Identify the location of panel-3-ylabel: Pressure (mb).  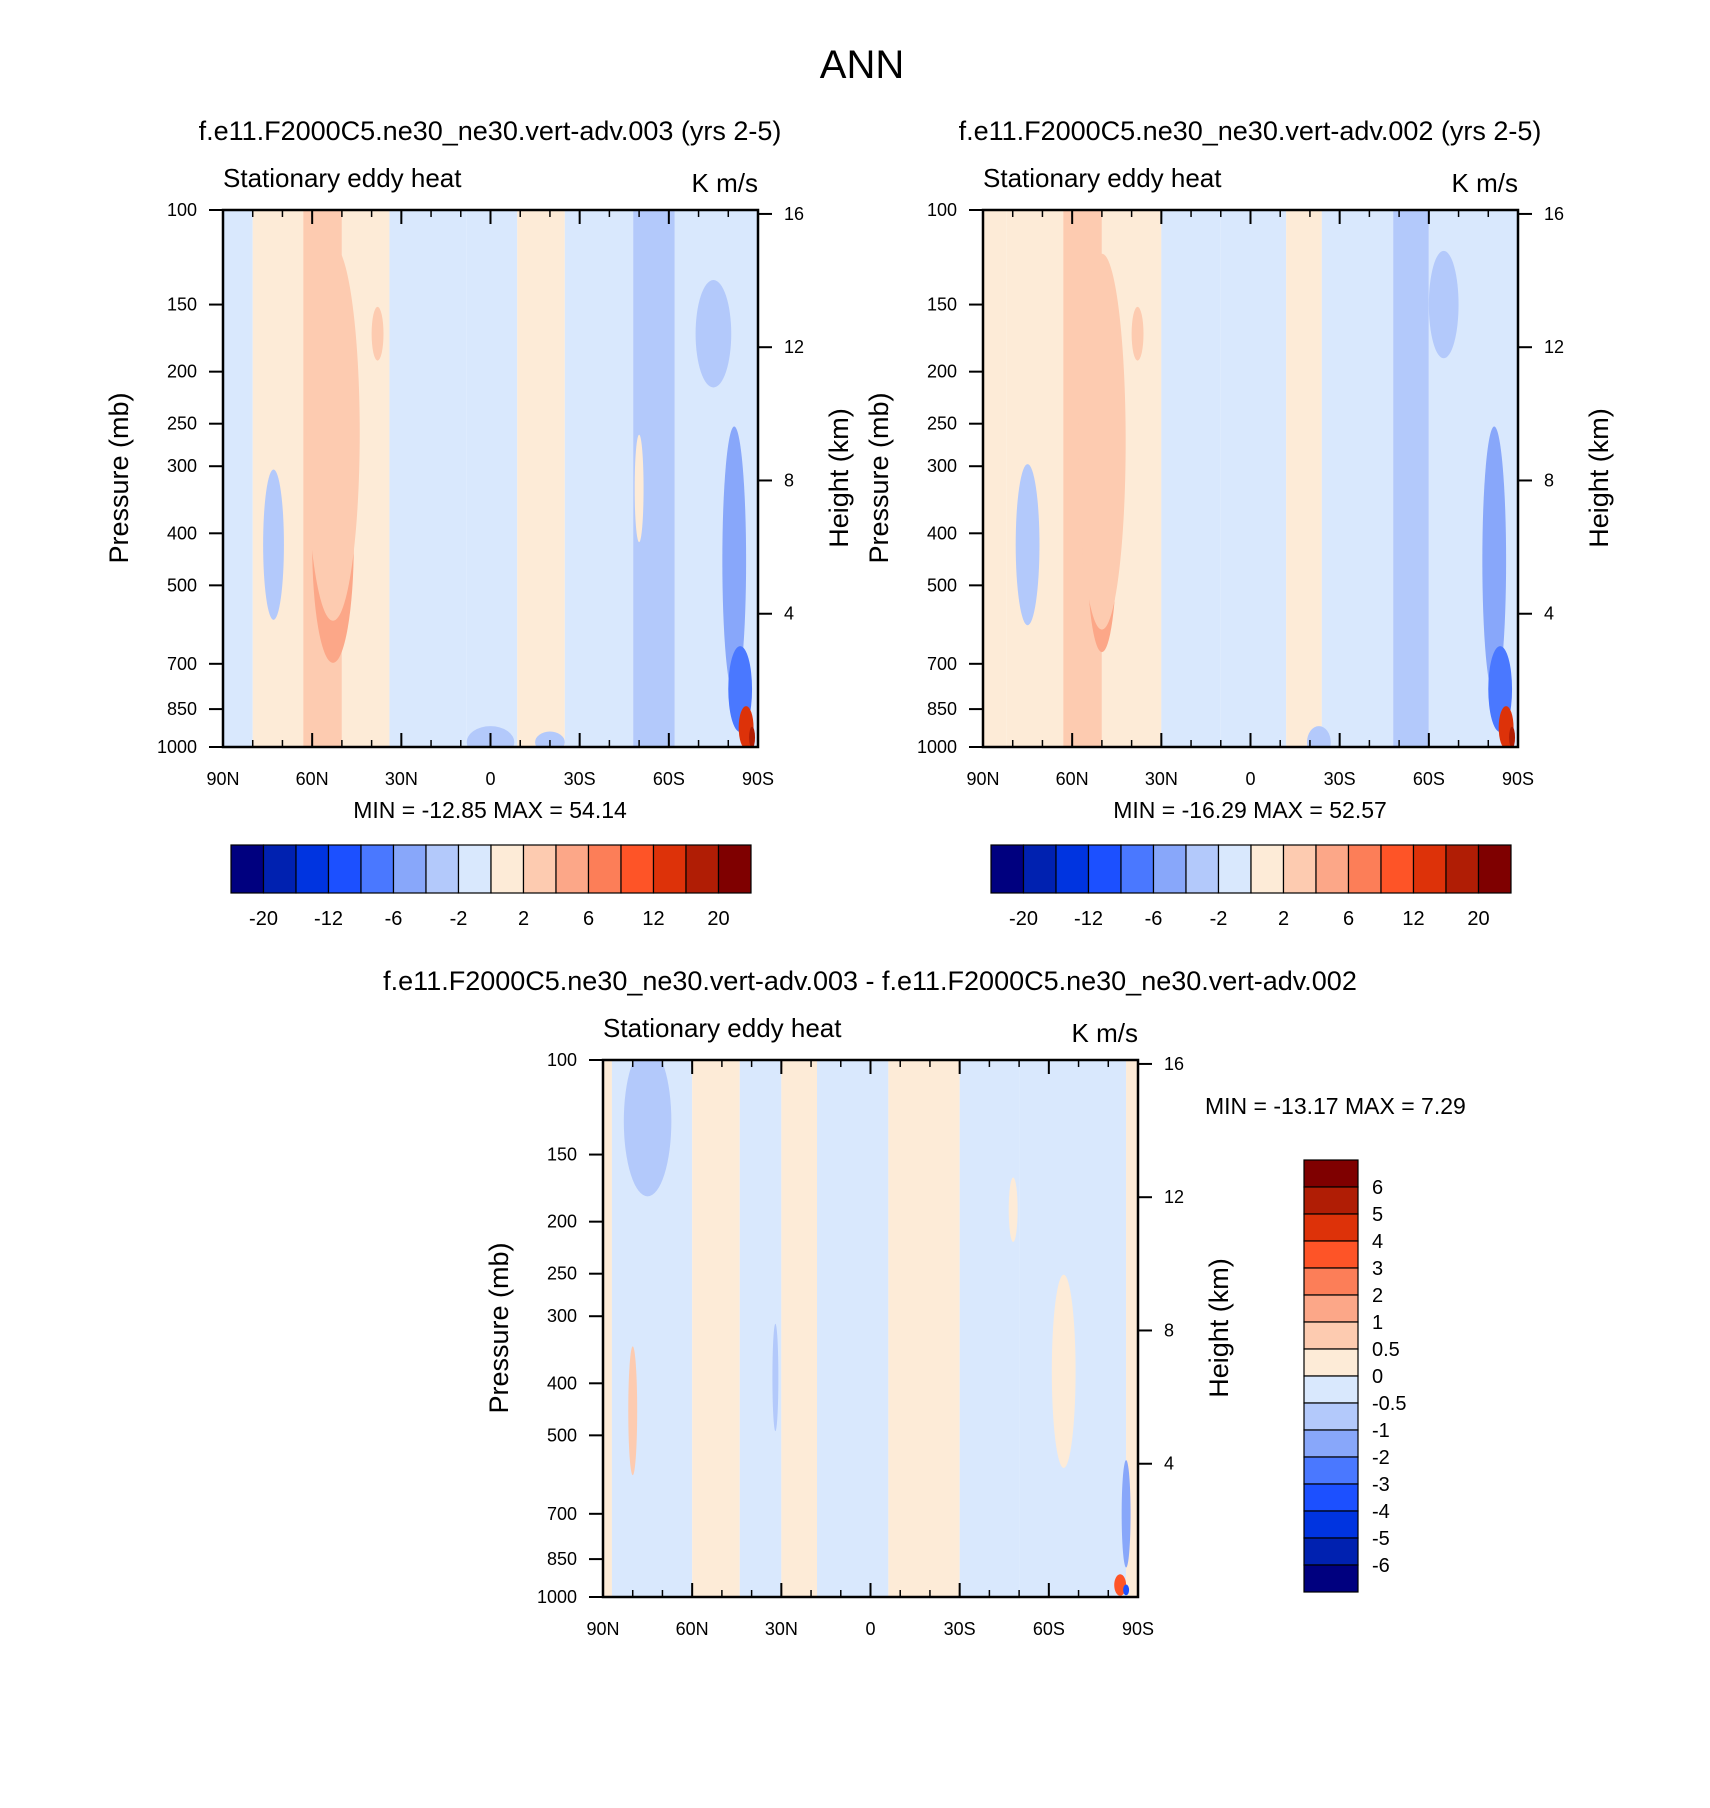
(499, 1327).